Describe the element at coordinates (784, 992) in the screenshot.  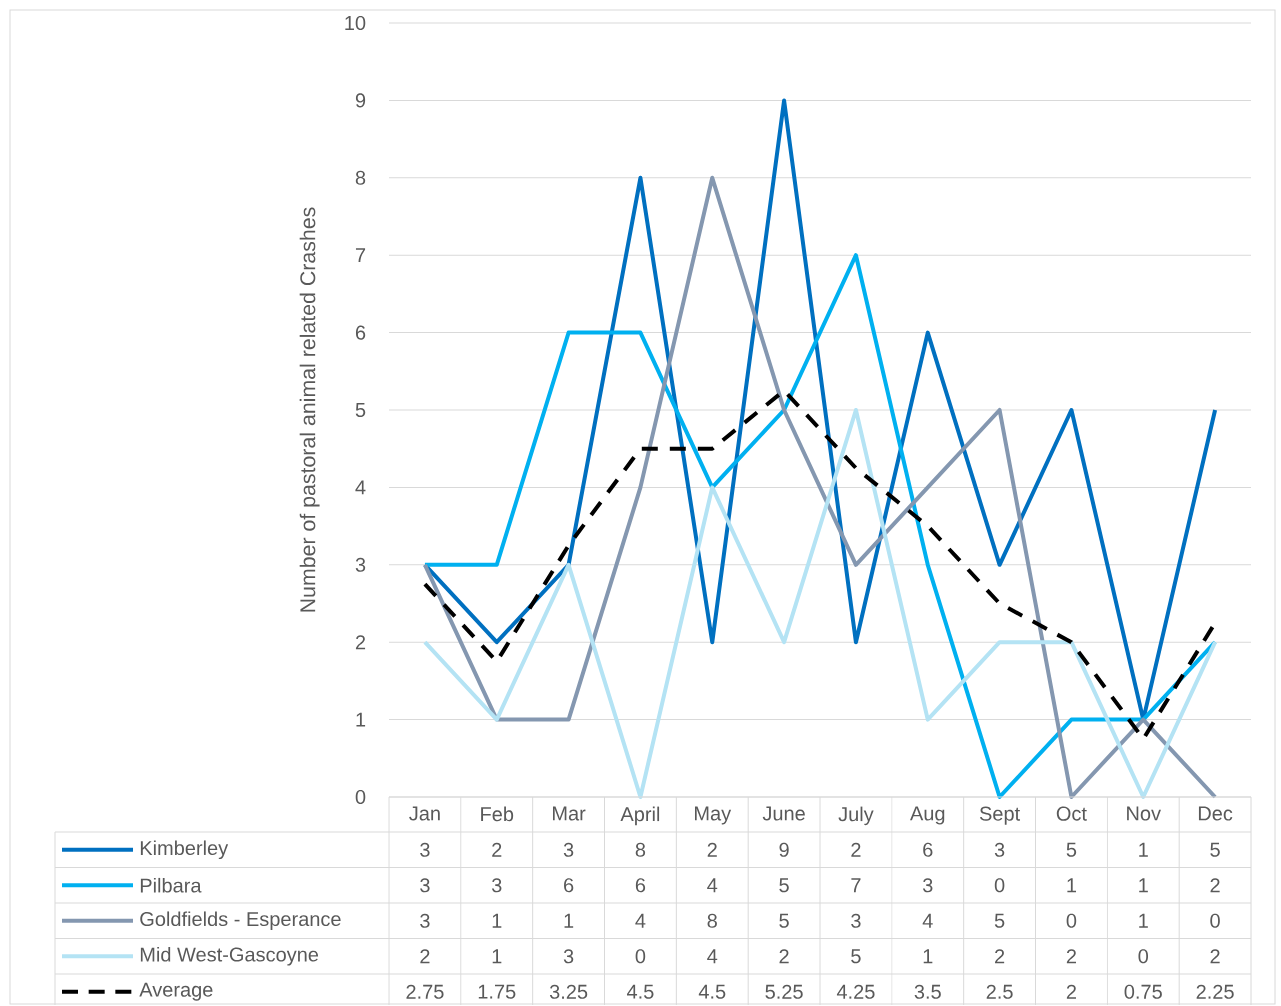
I see `data-label: 5.25` at that location.